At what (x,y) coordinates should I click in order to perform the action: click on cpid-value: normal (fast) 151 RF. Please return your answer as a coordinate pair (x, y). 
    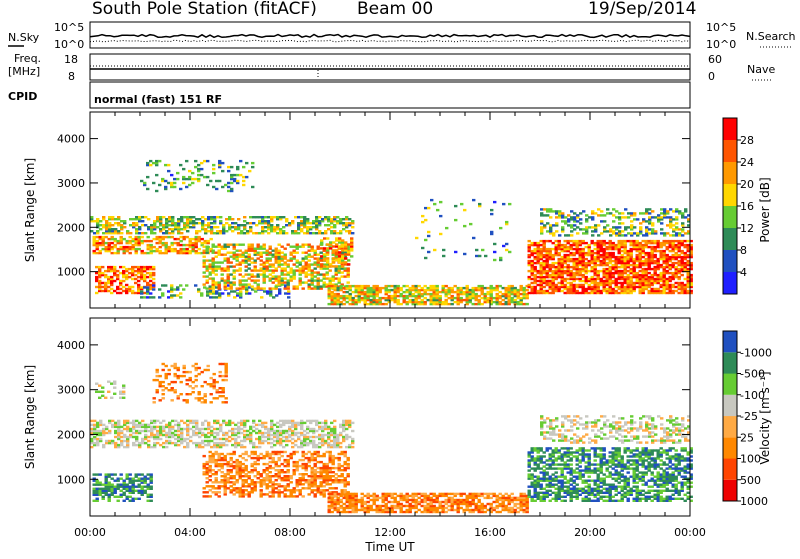
    Looking at the image, I should click on (158, 99).